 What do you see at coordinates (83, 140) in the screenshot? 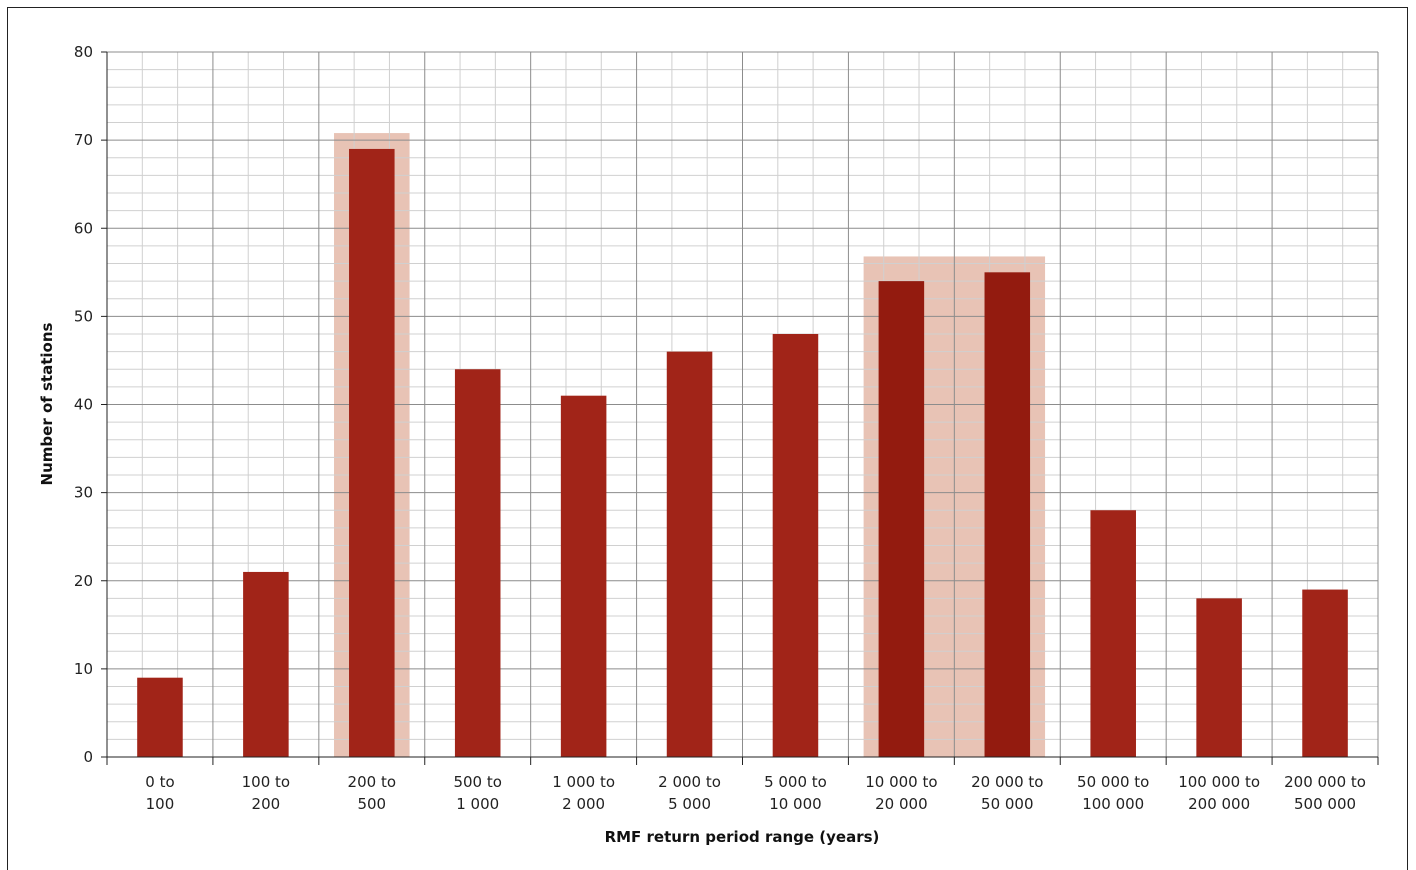
I see `y-tick-label: 70` at bounding box center [83, 140].